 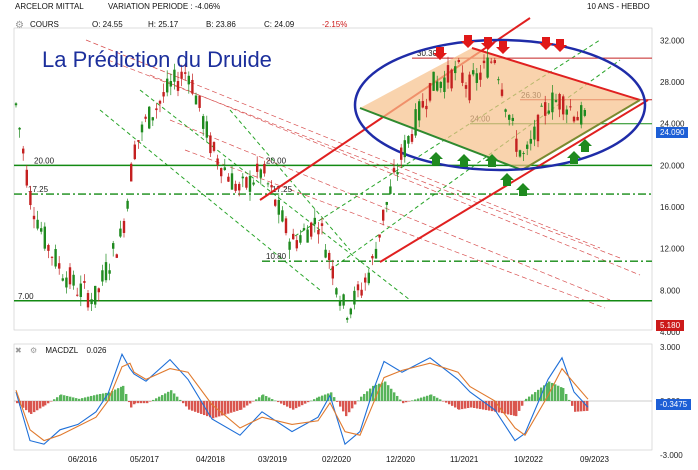 I want to click on triangle-right-line, so click(x=581, y=135).